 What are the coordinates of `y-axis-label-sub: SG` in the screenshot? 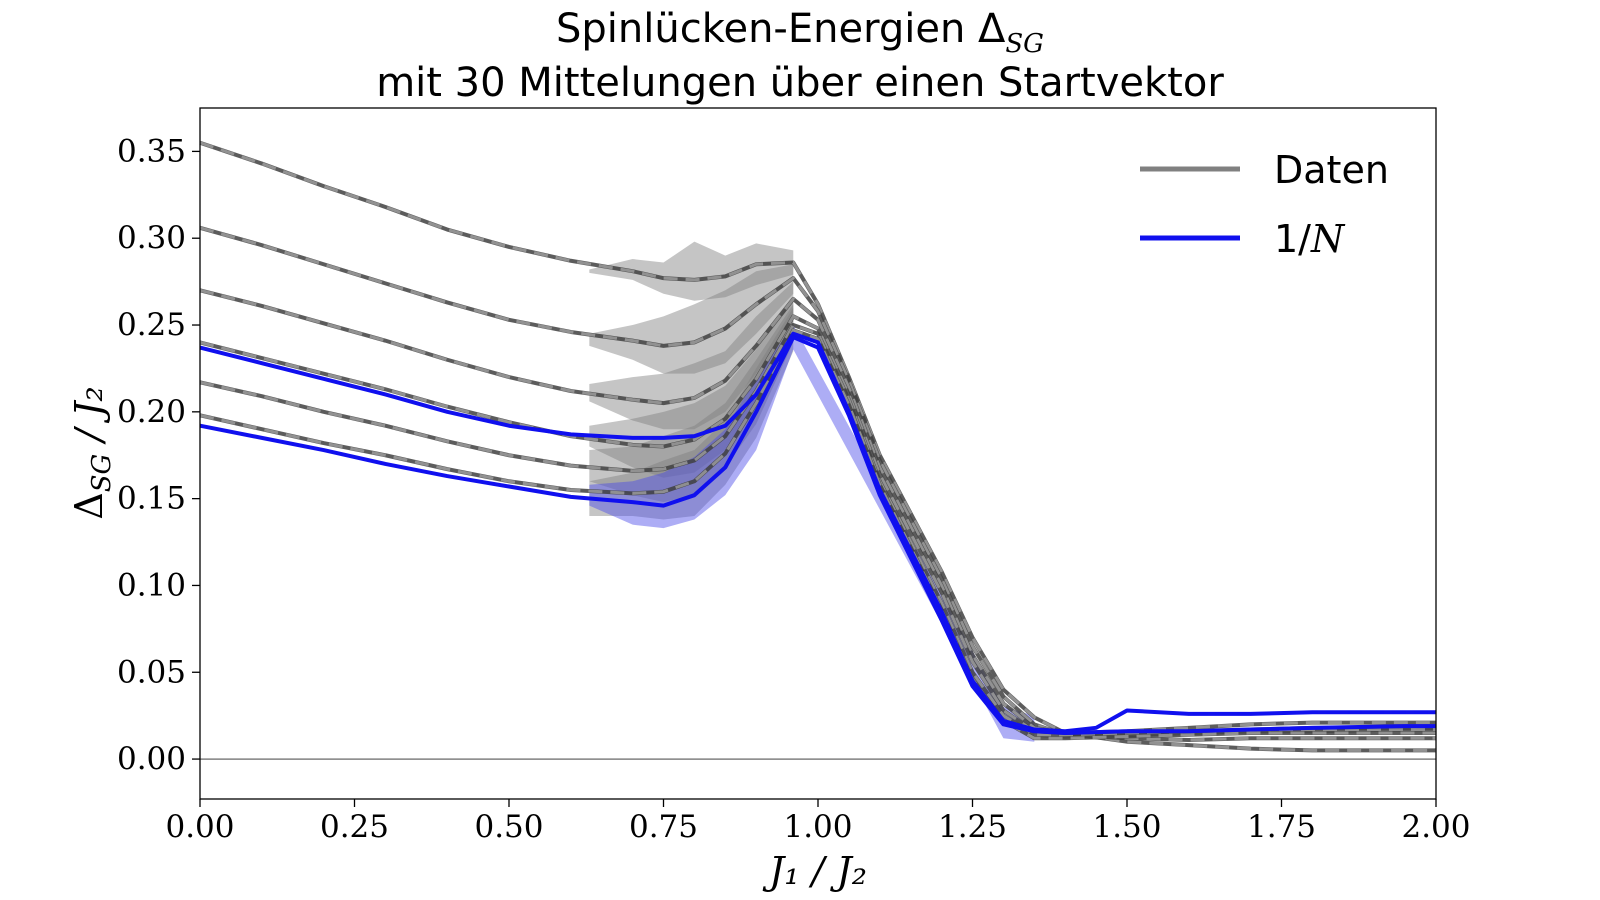 It's located at (102, 473).